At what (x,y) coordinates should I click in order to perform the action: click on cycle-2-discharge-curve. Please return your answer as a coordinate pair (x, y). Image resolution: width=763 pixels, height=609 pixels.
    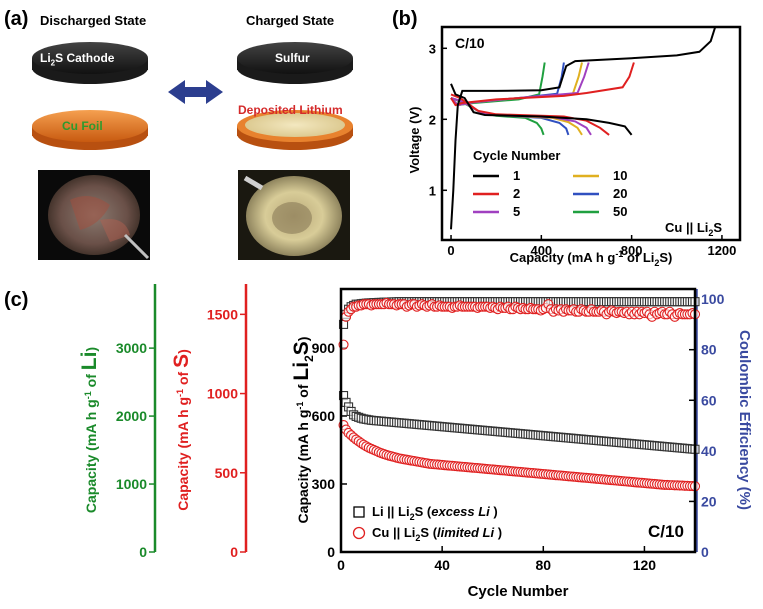
    Looking at the image, I should click on (530, 114).